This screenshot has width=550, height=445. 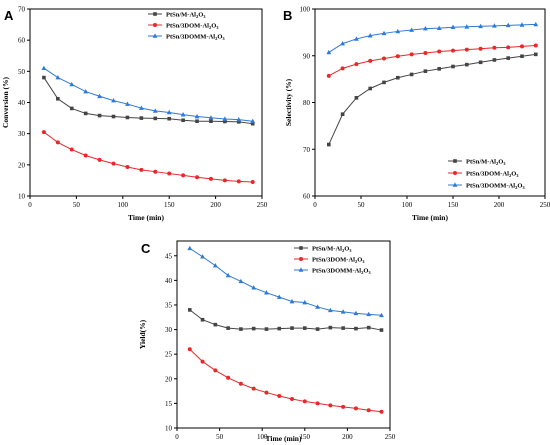 What do you see at coordinates (22, 72) in the screenshot?
I see `y-tick-label: 50` at bounding box center [22, 72].